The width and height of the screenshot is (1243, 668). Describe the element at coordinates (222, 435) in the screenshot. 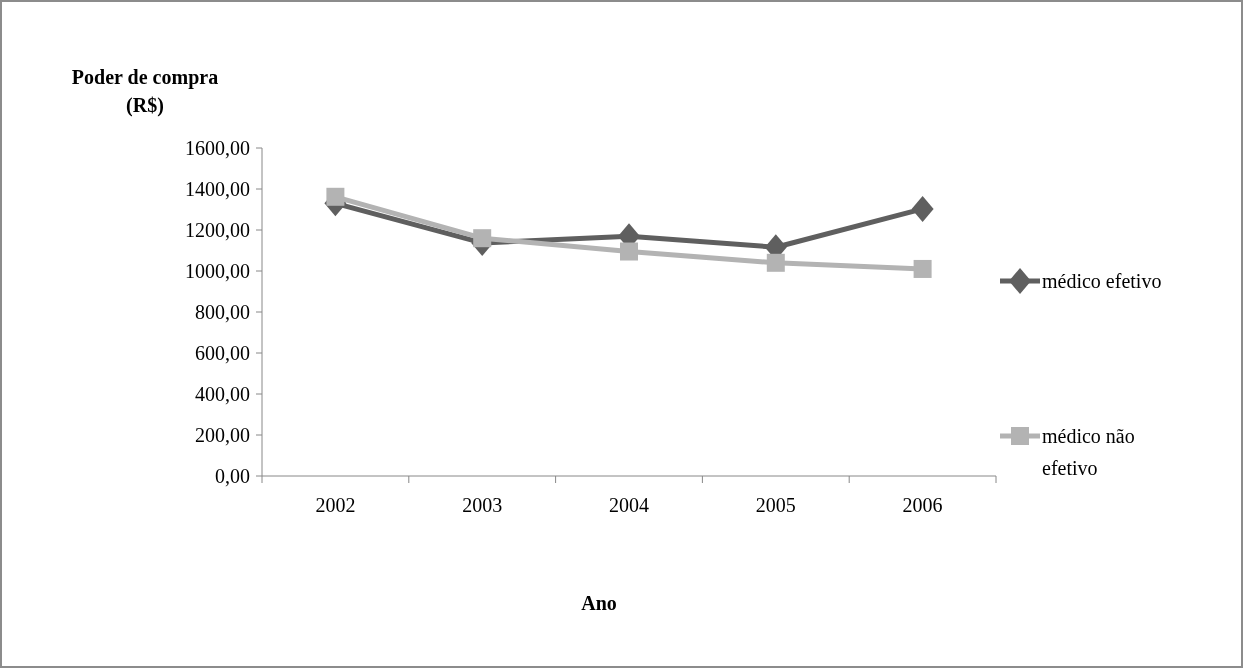

I see `y-tick-label: 200,00` at that location.